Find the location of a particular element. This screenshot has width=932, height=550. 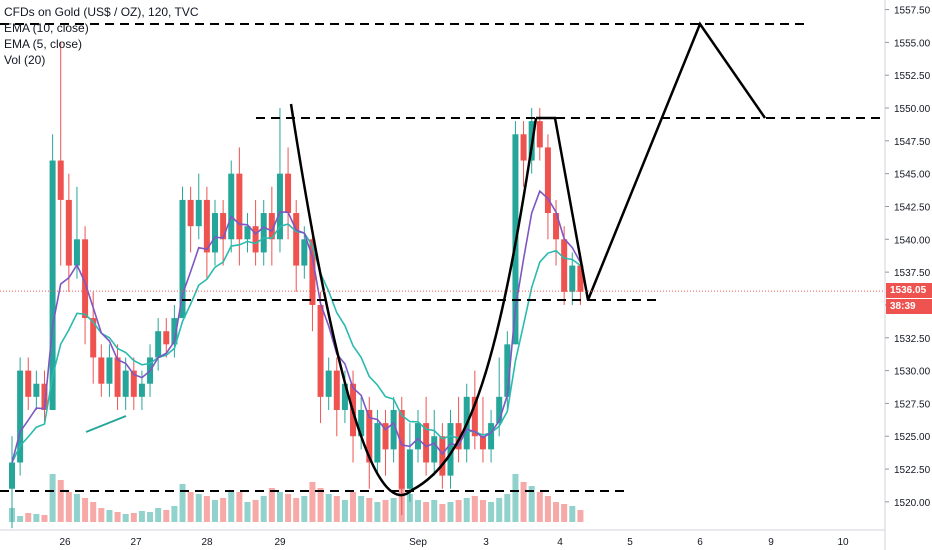

time-tick-label: 29 is located at coordinates (280, 542).